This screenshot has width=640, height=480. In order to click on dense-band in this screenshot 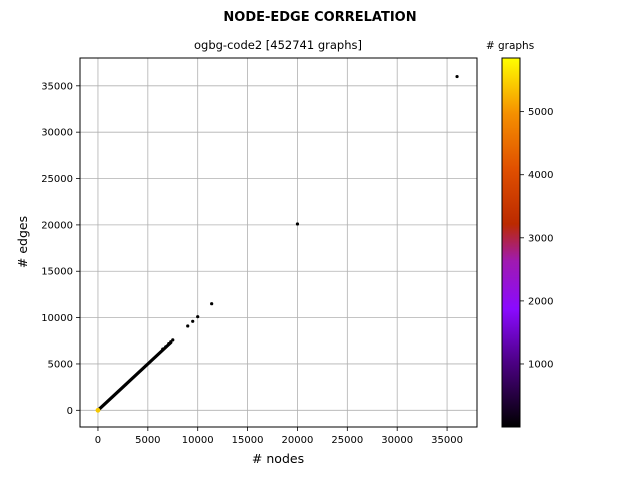, I will do `click(134, 376)`.